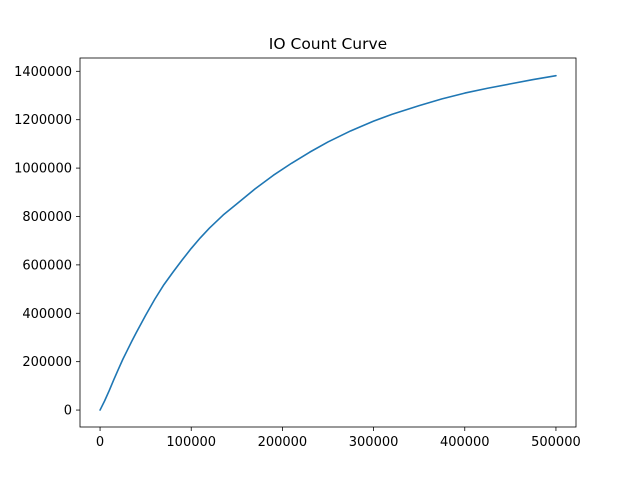 The width and height of the screenshot is (640, 480). I want to click on x-tick-label: 300000, so click(374, 442).